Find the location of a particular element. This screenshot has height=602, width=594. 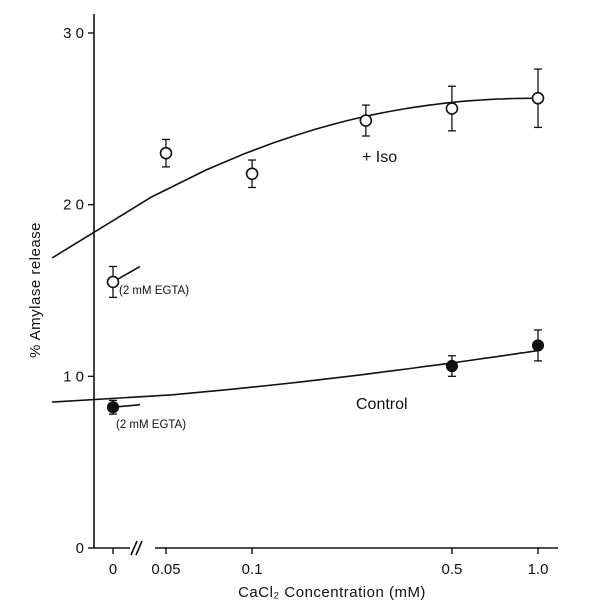

y-tick-label: 2 0 is located at coordinates (73, 205).